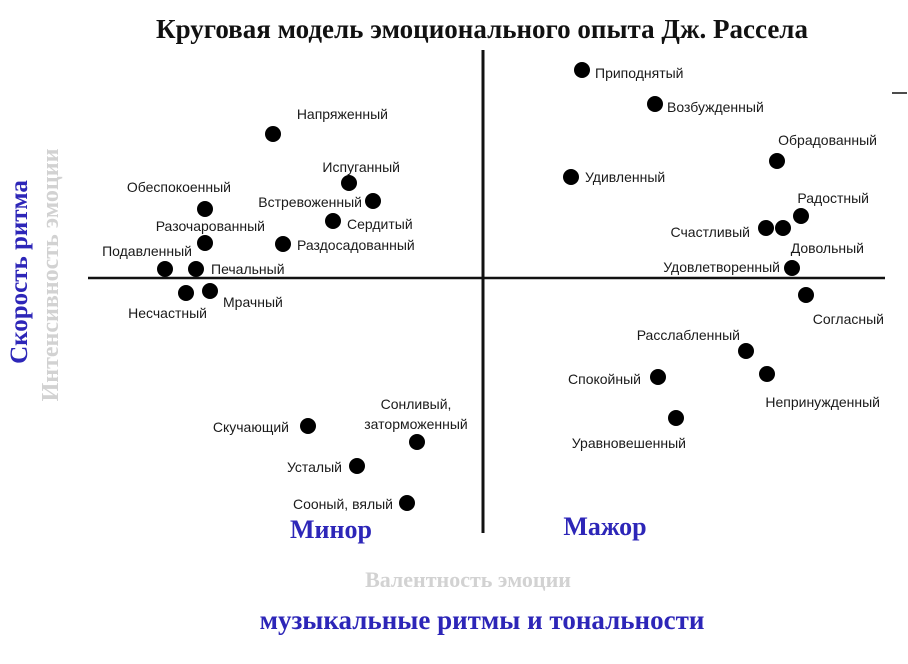 The width and height of the screenshot is (908, 664). What do you see at coordinates (417, 442) in the screenshot?
I see `emotion-dot-sonlivyy` at bounding box center [417, 442].